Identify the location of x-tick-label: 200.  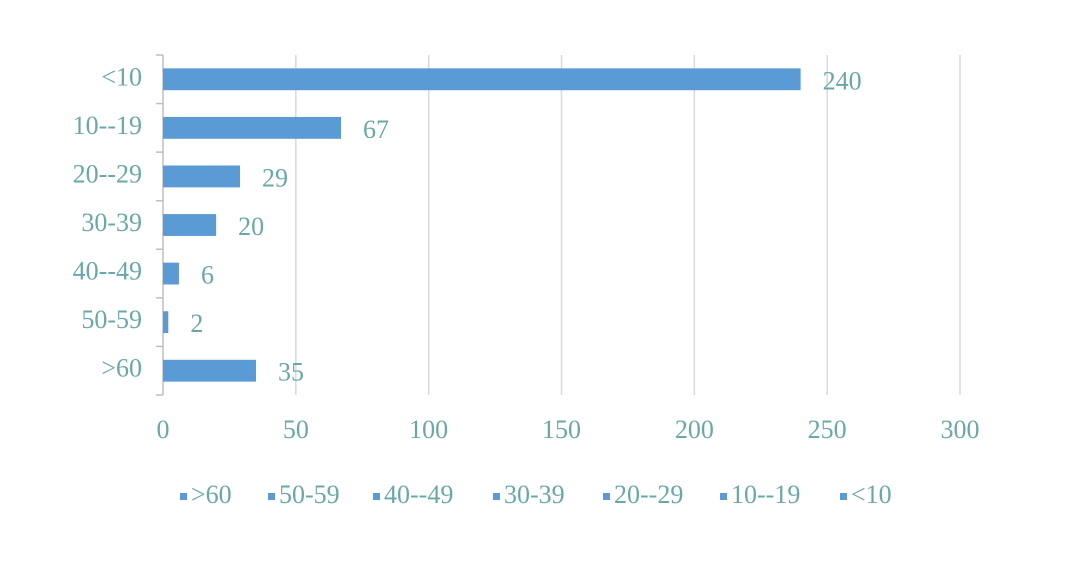
(694, 429).